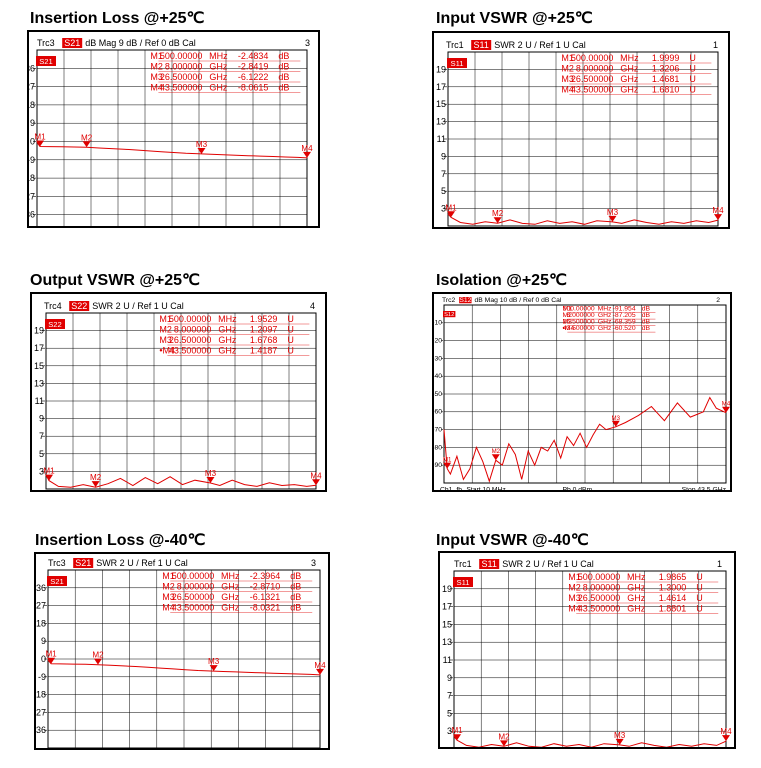 This screenshot has width=761, height=768. What do you see at coordinates (57, 581) in the screenshot?
I see `ref-badge-label: S21` at bounding box center [57, 581].